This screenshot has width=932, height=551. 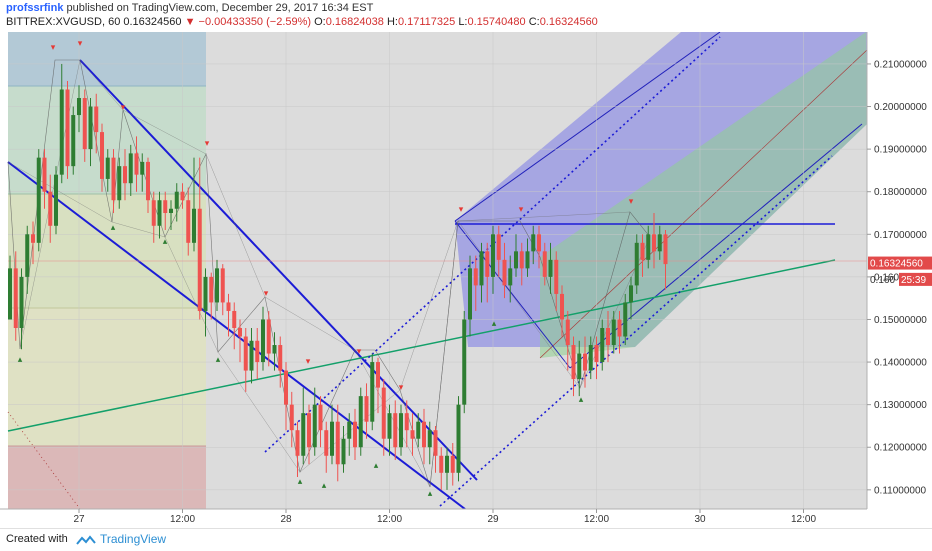 I want to click on created-with-text: Created with, so click(x=37, y=539).